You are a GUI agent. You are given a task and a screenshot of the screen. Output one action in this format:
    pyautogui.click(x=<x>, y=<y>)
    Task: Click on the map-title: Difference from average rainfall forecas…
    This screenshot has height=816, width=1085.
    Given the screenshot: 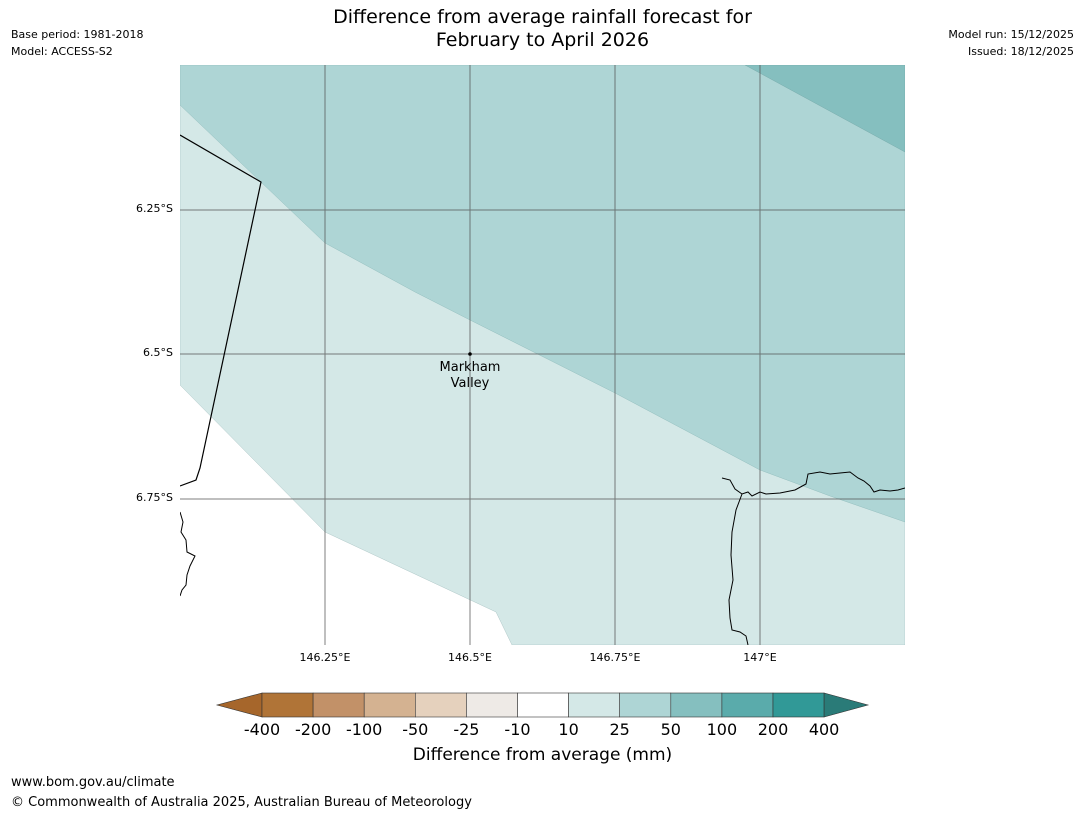 What is the action you would take?
    pyautogui.click(x=542, y=29)
    